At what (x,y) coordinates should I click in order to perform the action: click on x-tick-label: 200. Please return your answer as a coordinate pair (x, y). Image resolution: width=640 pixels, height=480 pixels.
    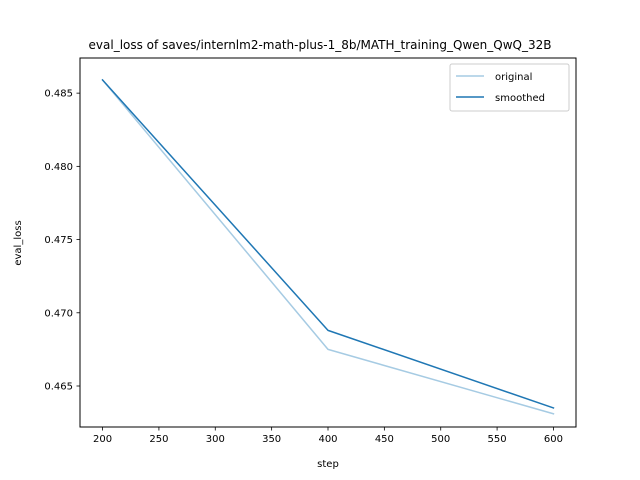
    Looking at the image, I should click on (102, 439).